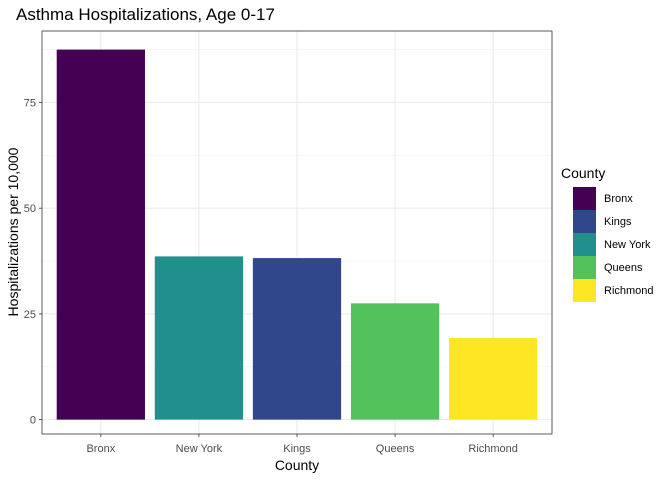 This screenshot has width=672, height=485. Describe the element at coordinates (493, 449) in the screenshot. I see `x-tick-label: Richmond` at that location.